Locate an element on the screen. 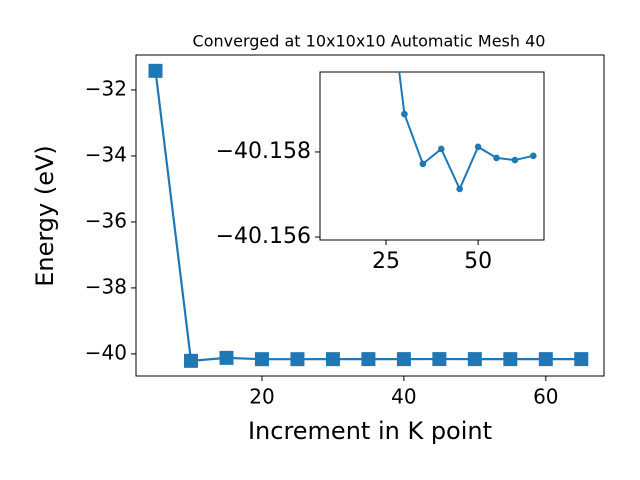 This screenshot has height=480, width=640. x-tick-label: 50 is located at coordinates (478, 261).